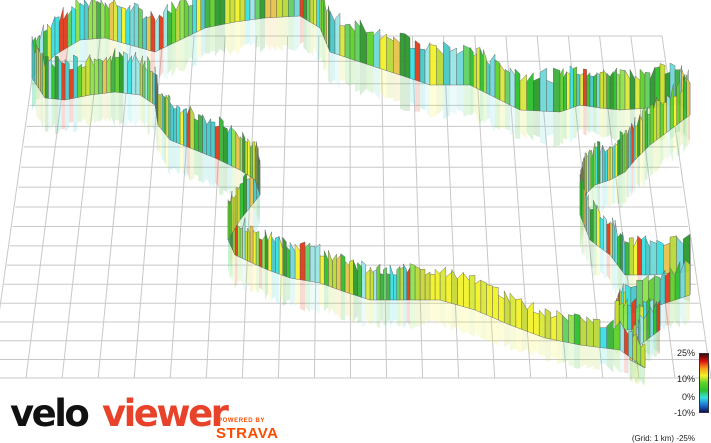 This screenshot has width=711, height=443. What do you see at coordinates (688, 397) in the screenshot?
I see `scale-label-0: 0%` at bounding box center [688, 397].